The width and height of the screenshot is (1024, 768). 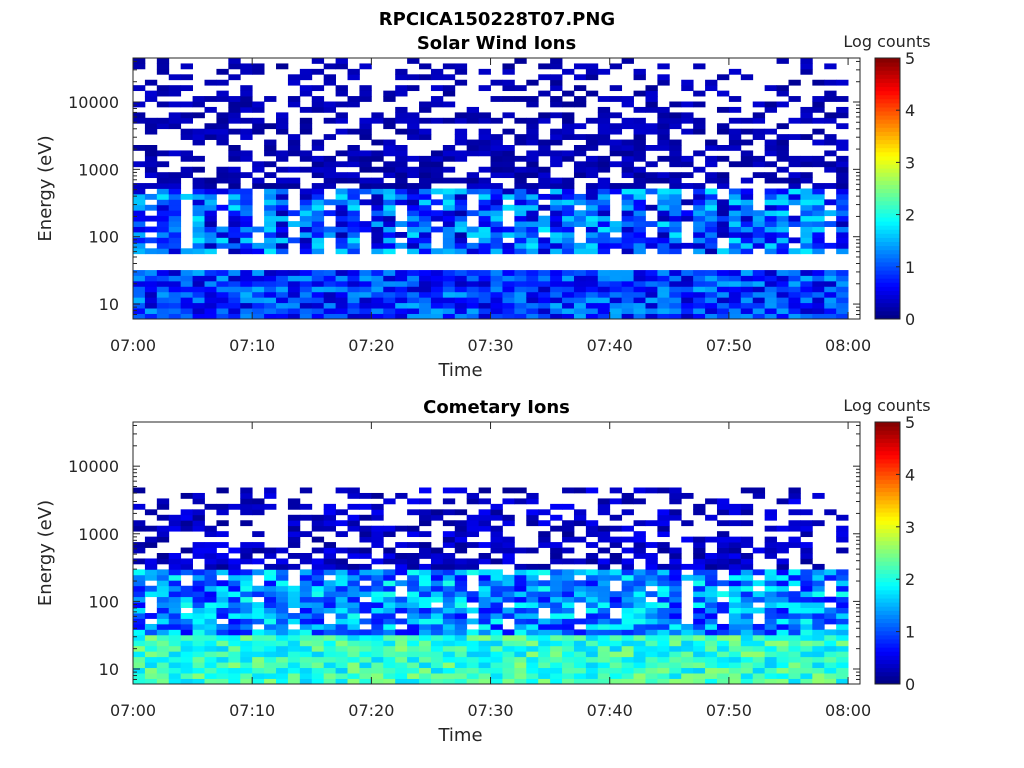 What do you see at coordinates (887, 553) in the screenshot?
I see `colorbar-frame` at bounding box center [887, 553].